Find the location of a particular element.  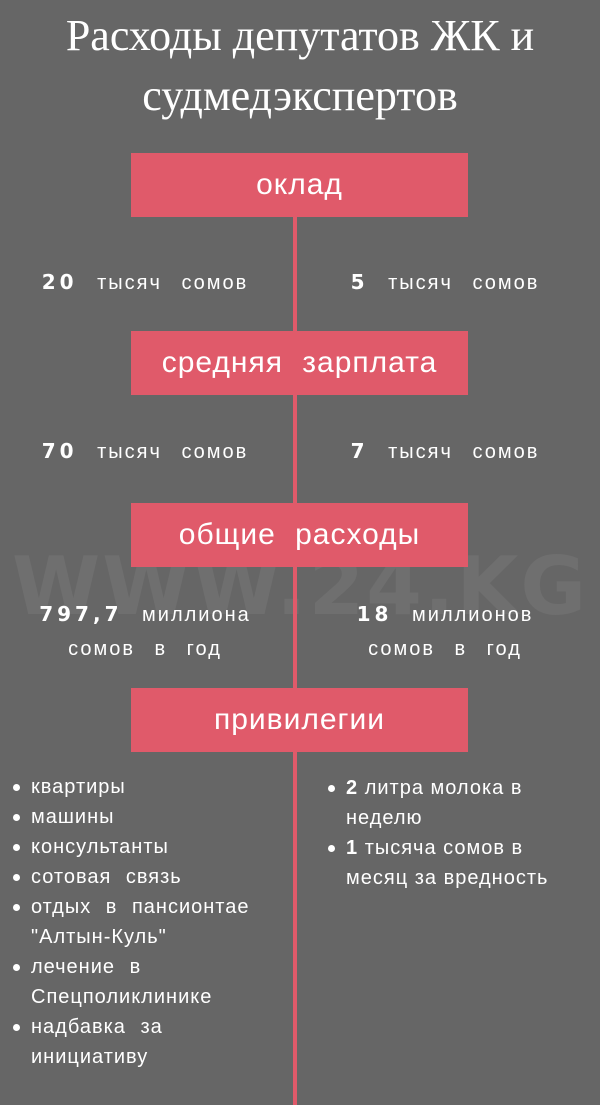

section-total-expenses-header: общие расходы is located at coordinates (299, 535).